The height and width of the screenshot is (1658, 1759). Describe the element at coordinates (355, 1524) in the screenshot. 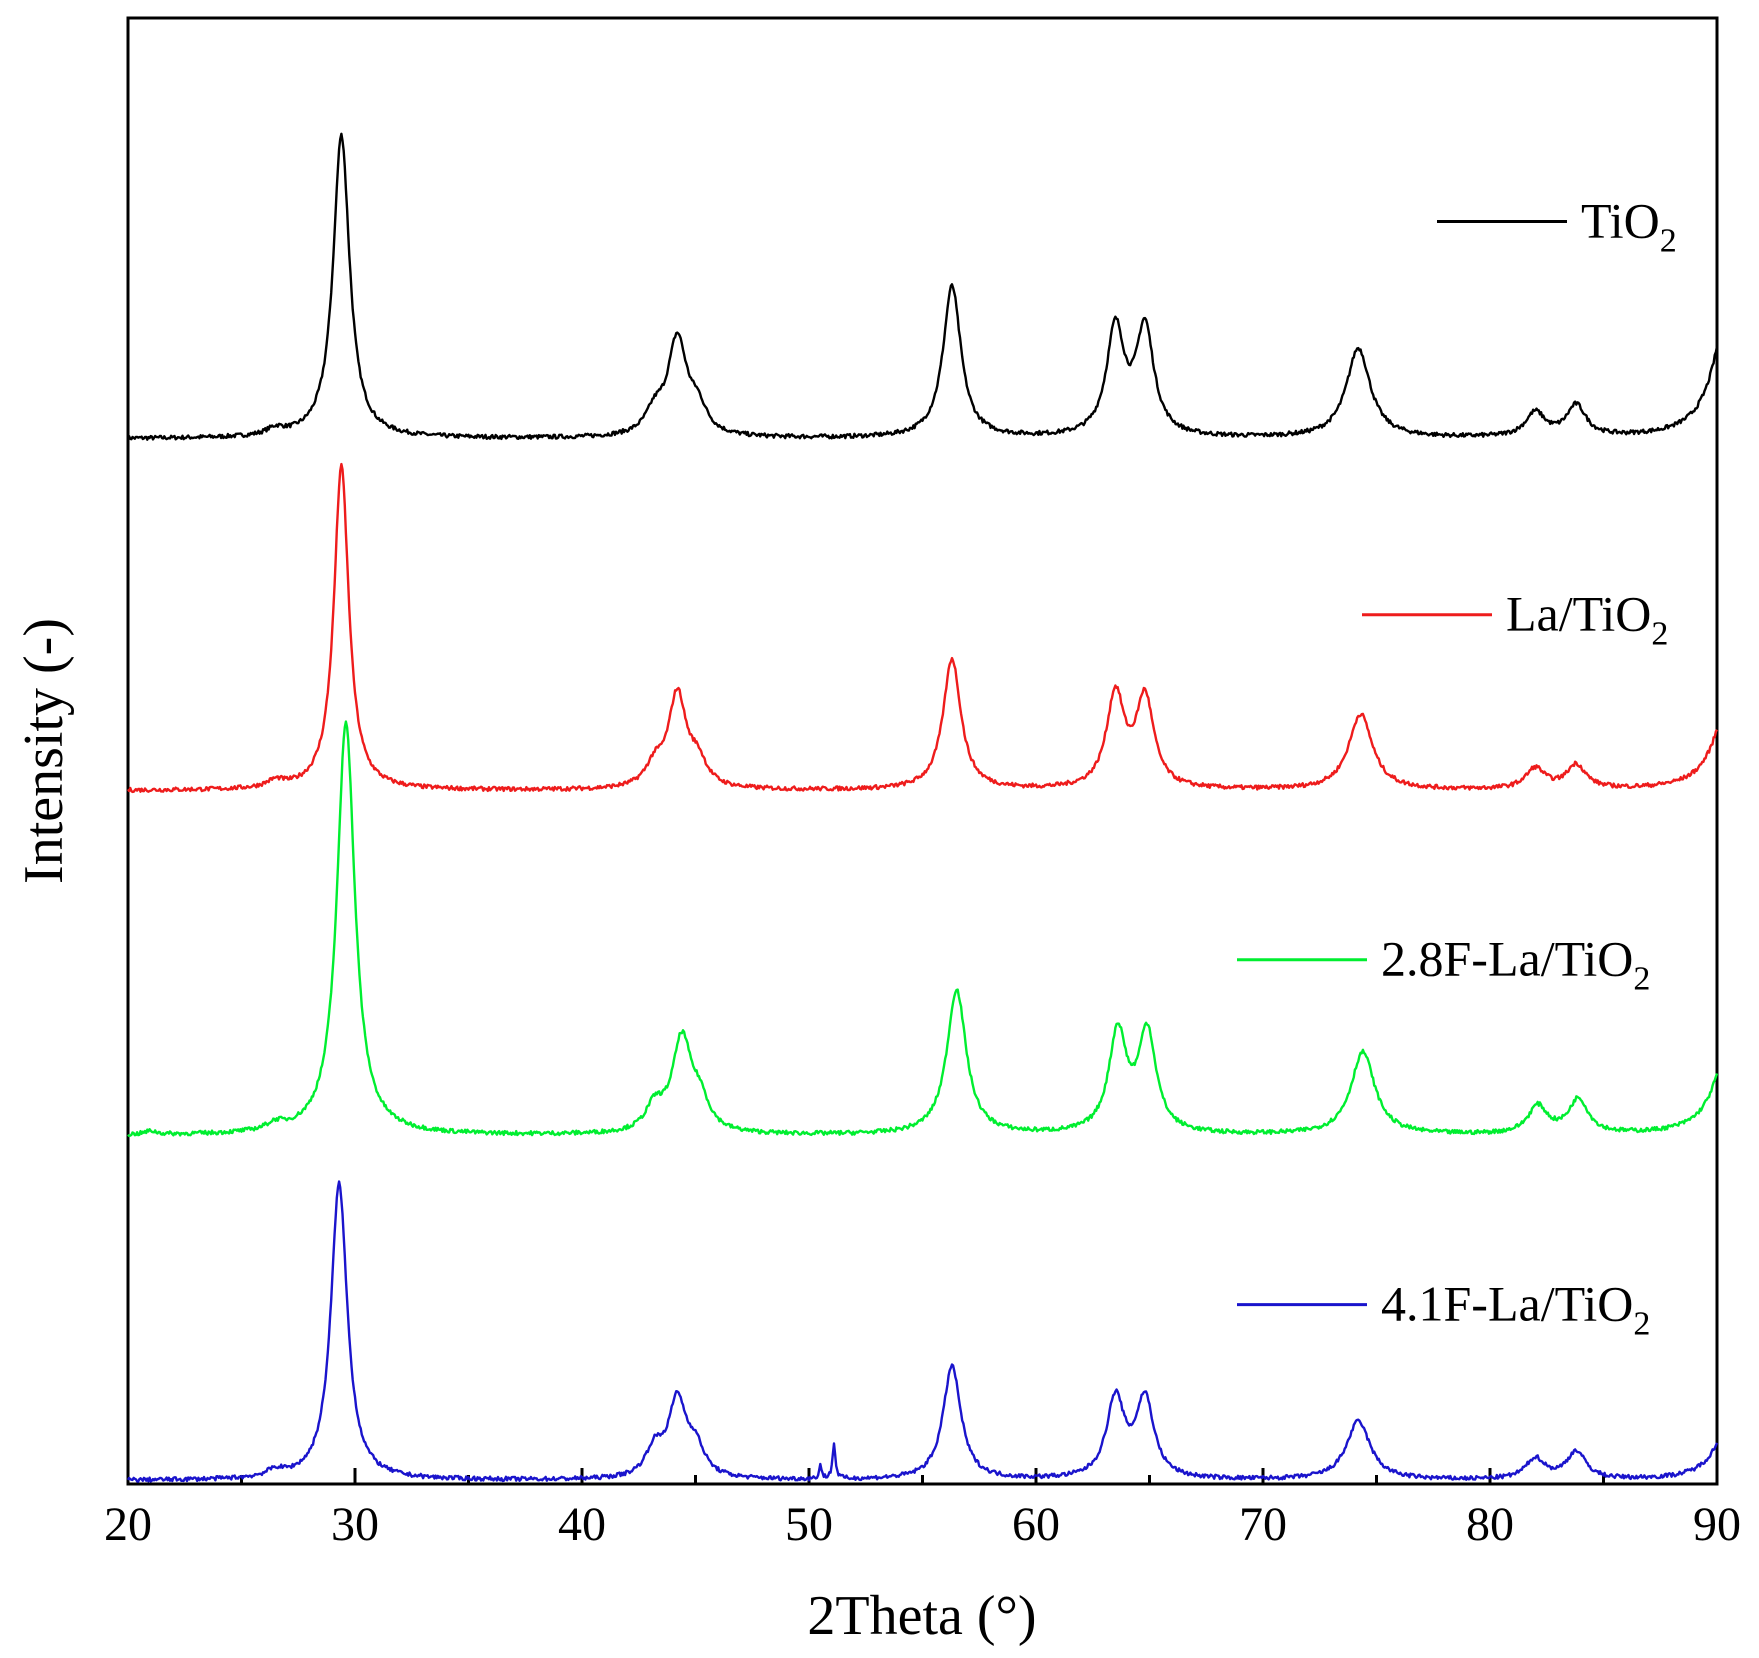

I see `x-tick-label: 30` at that location.